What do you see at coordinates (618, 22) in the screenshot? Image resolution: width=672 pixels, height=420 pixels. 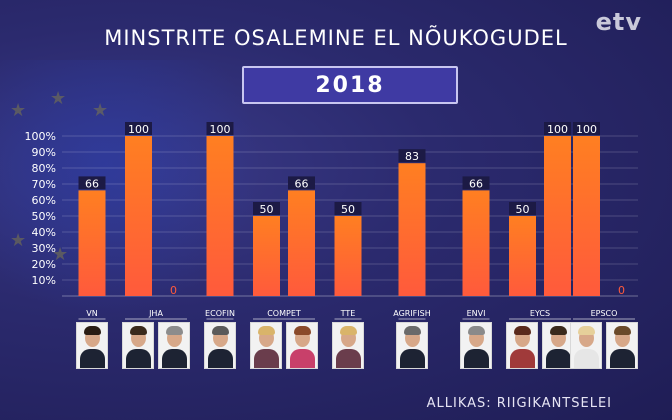 I see `etv-logo: etv` at bounding box center [618, 22].